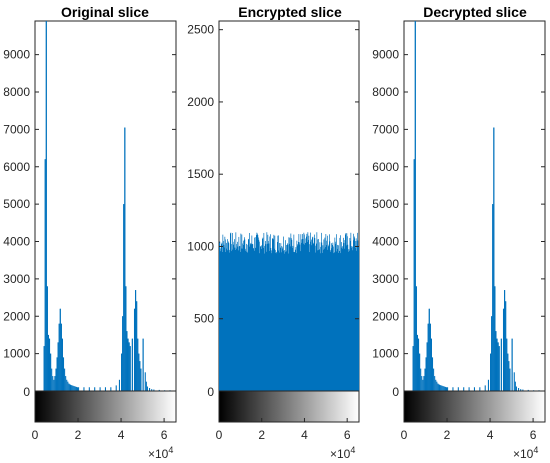 The height and width of the screenshot is (463, 550). Describe the element at coordinates (100, 430) in the screenshot. I see `x-ticks: 0 2 4 6` at that location.